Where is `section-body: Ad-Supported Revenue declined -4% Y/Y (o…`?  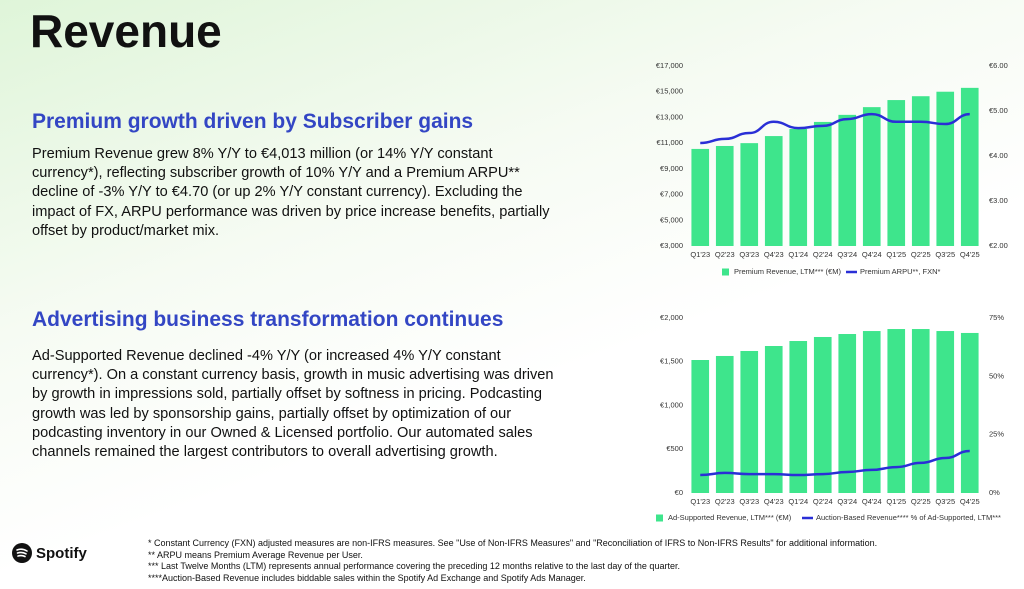
section-body: Ad-Supported Revenue declined -4% Y/Y (o… is located at coordinates (293, 404).